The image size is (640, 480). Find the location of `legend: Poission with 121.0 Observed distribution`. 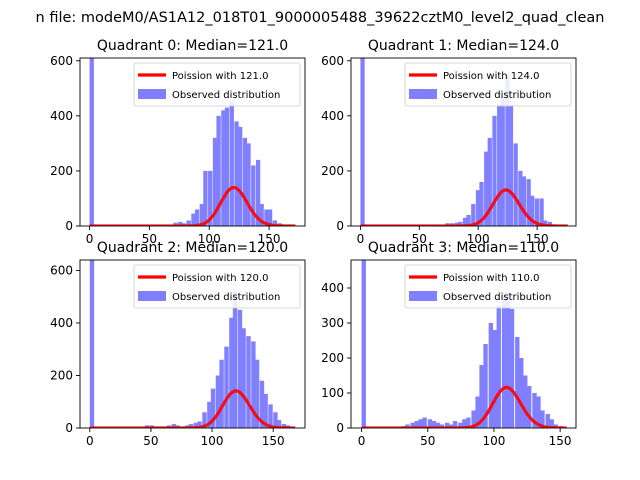

legend: Poission with 121.0 Observed distribution is located at coordinates (217, 84).